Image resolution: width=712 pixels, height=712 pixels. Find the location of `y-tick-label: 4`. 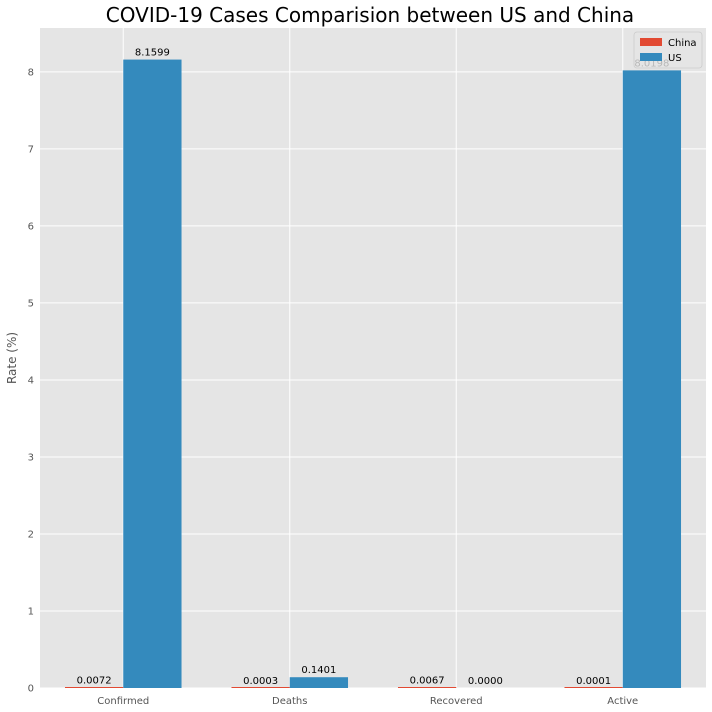

y-tick-label: 4 is located at coordinates (31, 380).